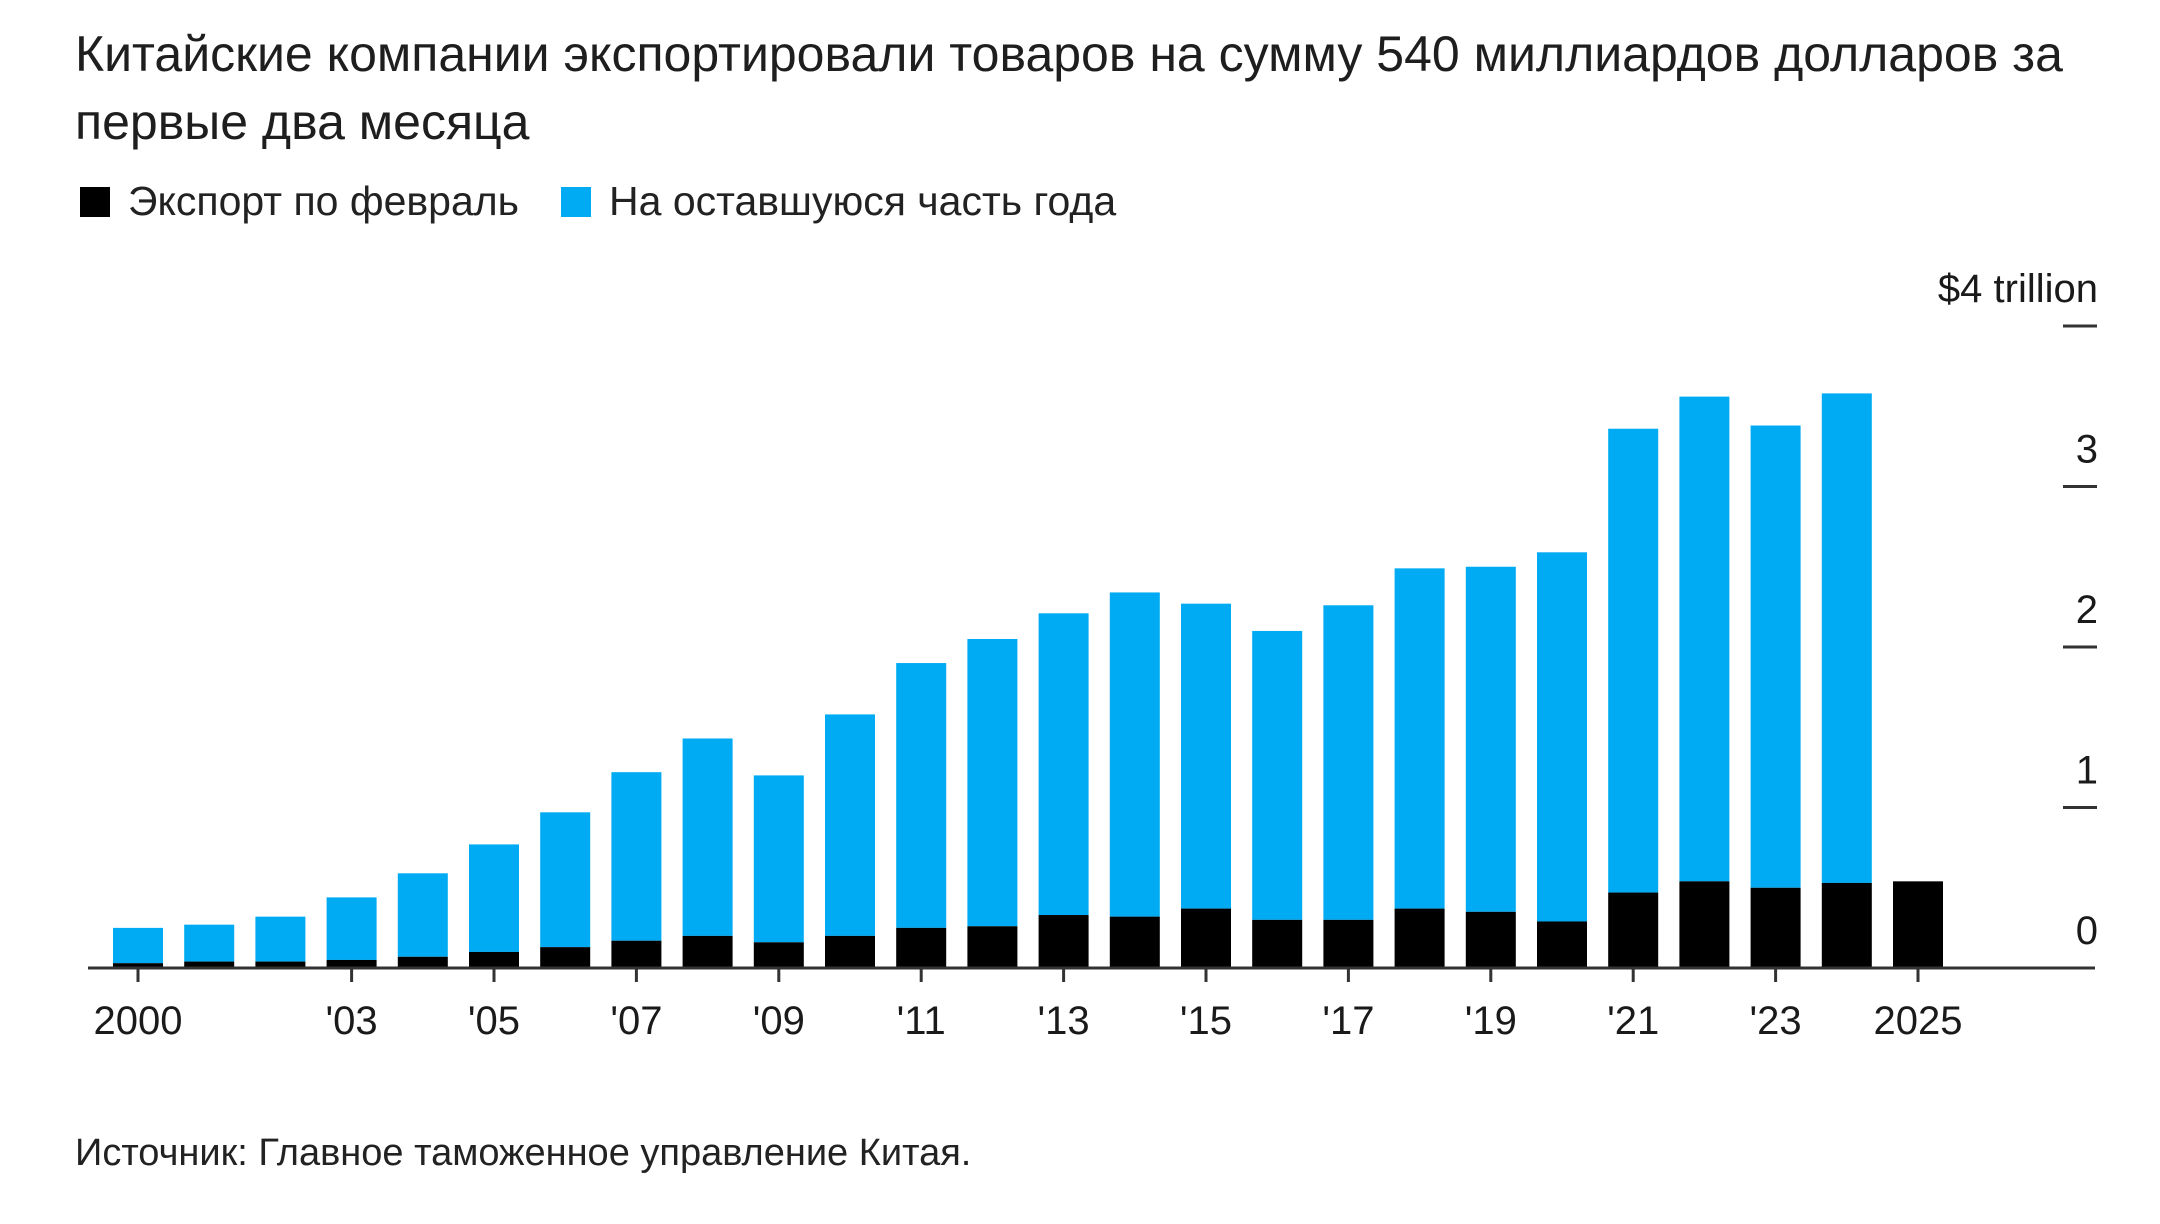 This screenshot has height=1224, width=2160. I want to click on x-tick-label-2021: '21, so click(1633, 1021).